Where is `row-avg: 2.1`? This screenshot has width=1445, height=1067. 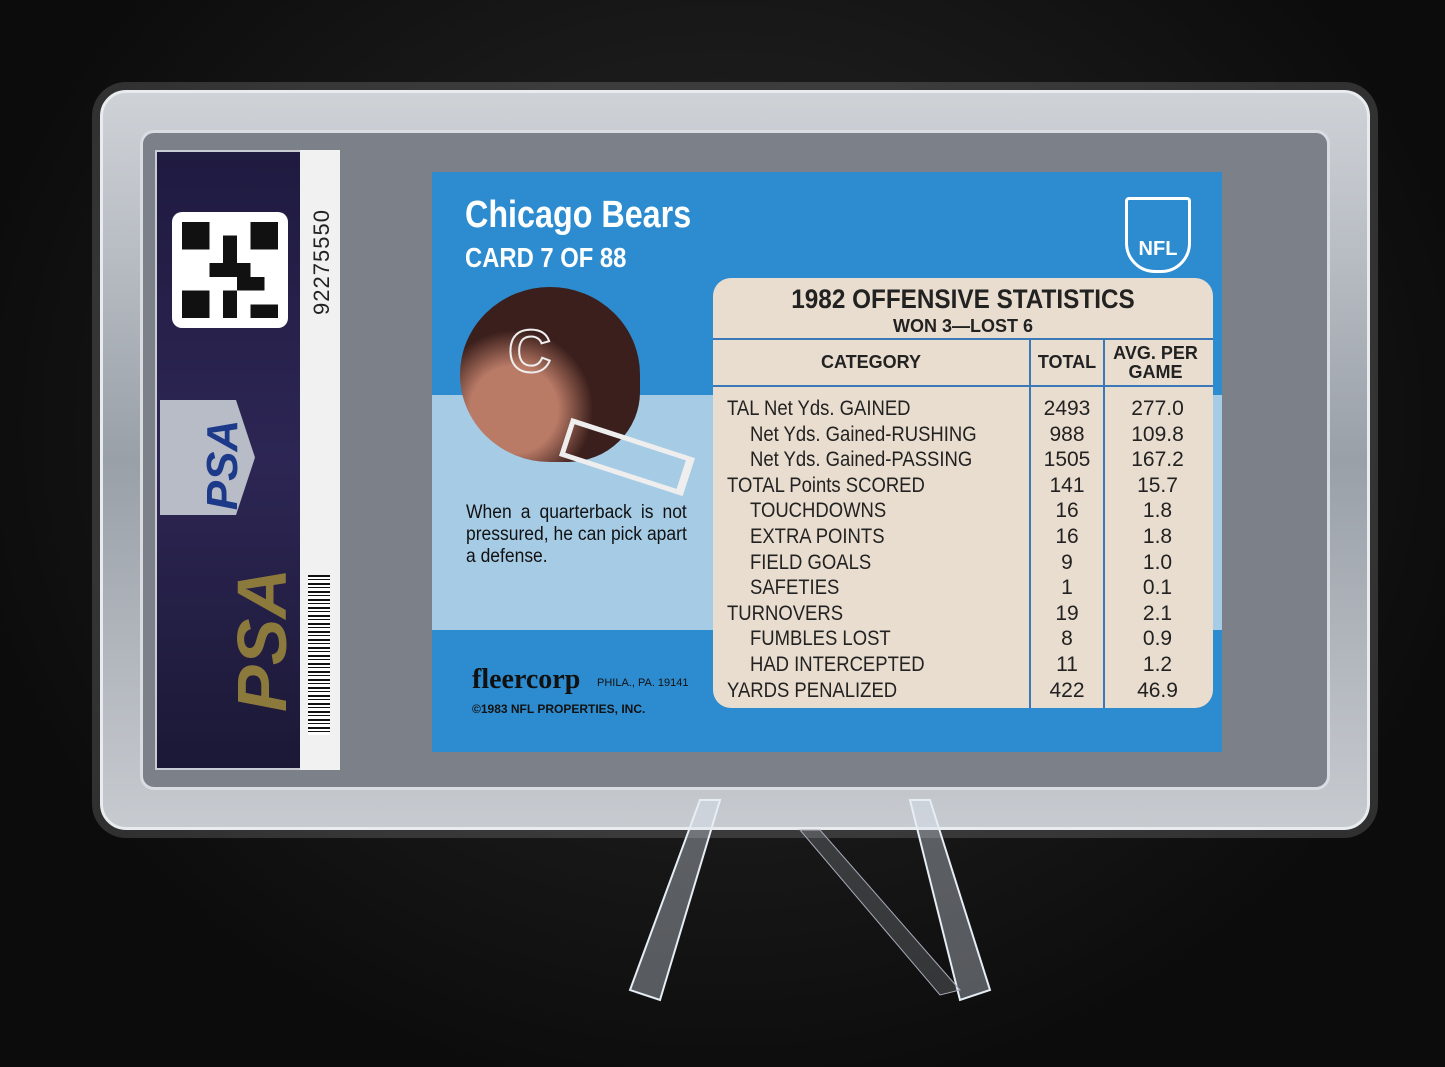
row-avg: 2.1 is located at coordinates (1157, 613).